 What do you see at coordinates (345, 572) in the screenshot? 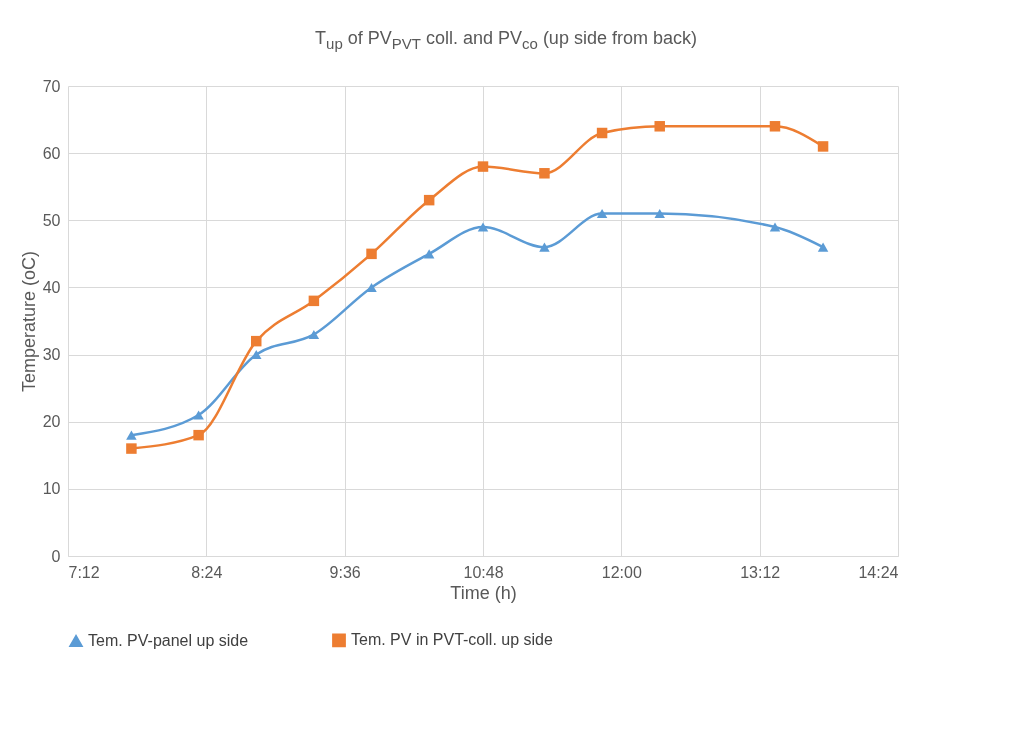
I see `x-tick-label: 9:36` at bounding box center [345, 572].